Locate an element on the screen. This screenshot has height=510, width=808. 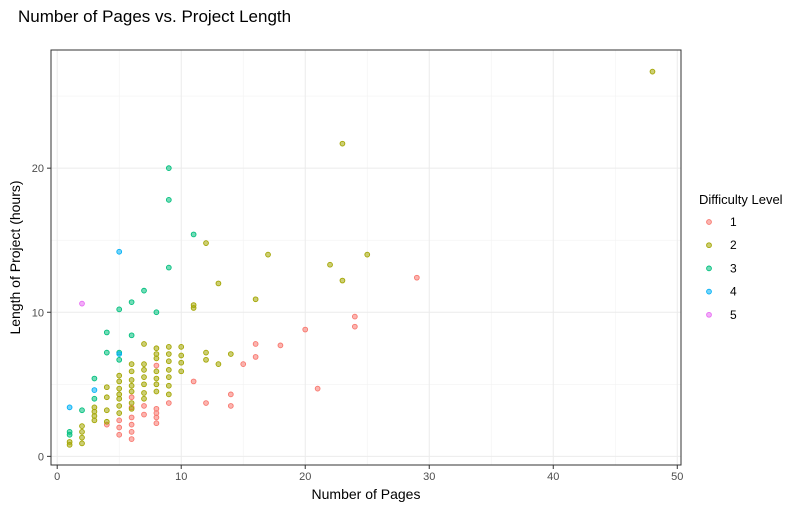
x-tick-label: 20 is located at coordinates (305, 477).